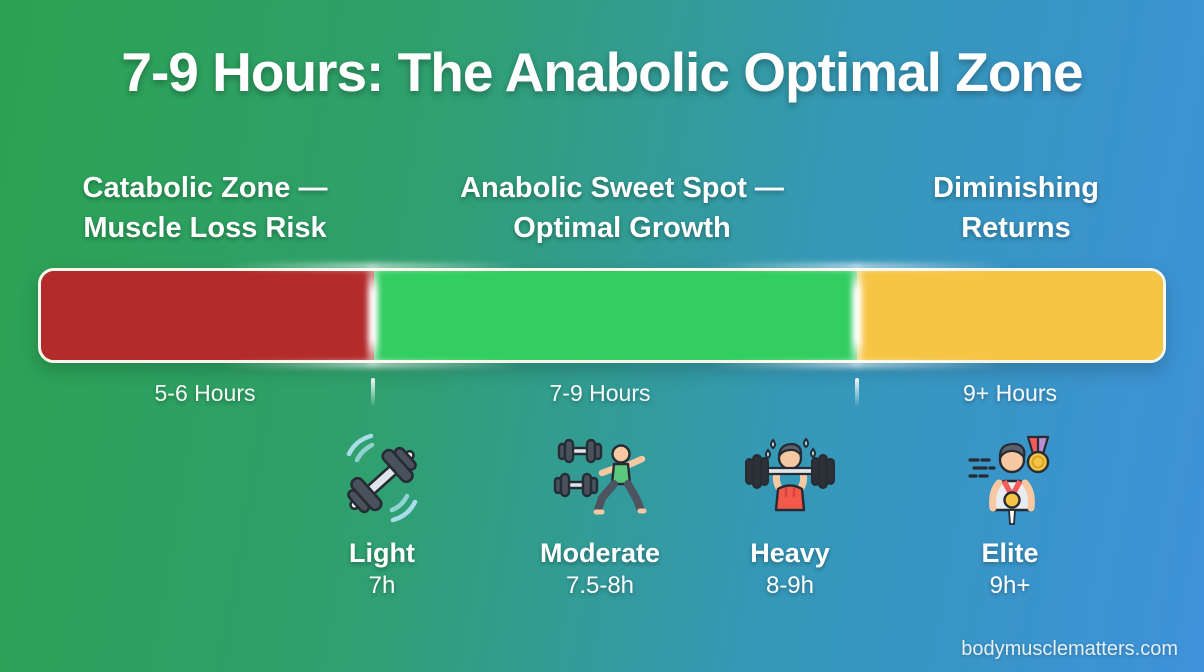 The height and width of the screenshot is (672, 1204). What do you see at coordinates (622, 208) in the screenshot?
I see `zone-label-anabolic: Anabolic Sweet Spot — Optimal Growth` at bounding box center [622, 208].